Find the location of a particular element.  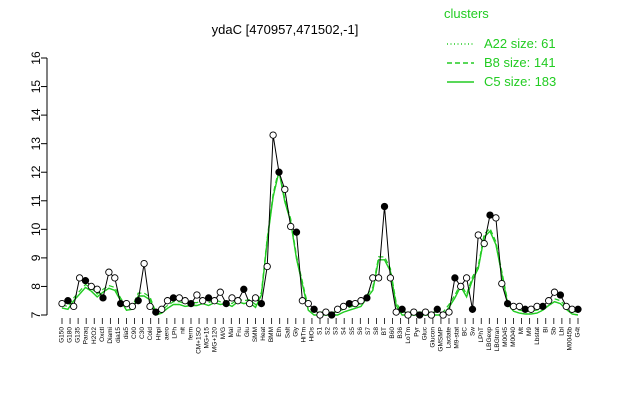

x-tick-label: M0045 is located at coordinates (505, 337).